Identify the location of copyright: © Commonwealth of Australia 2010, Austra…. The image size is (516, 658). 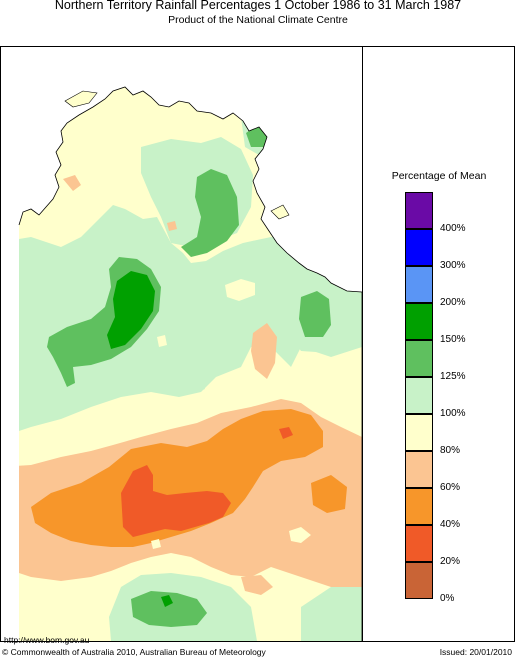
(134, 652).